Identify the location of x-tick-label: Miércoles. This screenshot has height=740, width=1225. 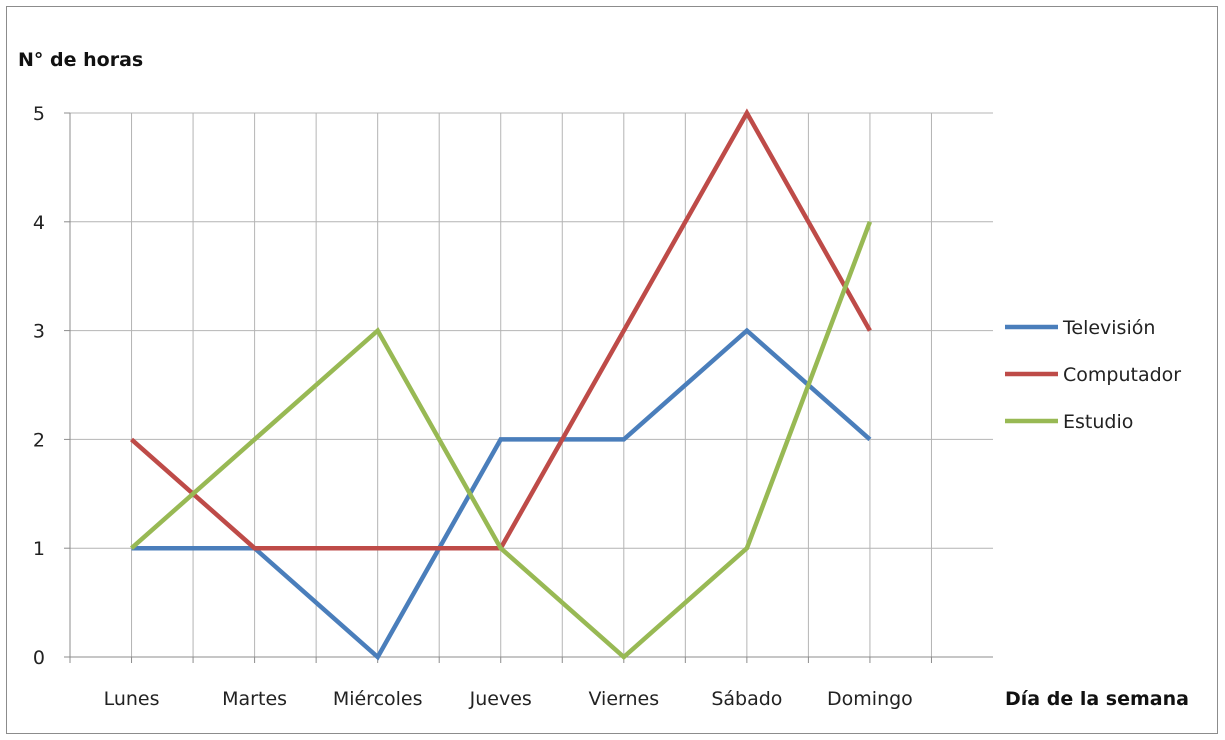
(378, 699).